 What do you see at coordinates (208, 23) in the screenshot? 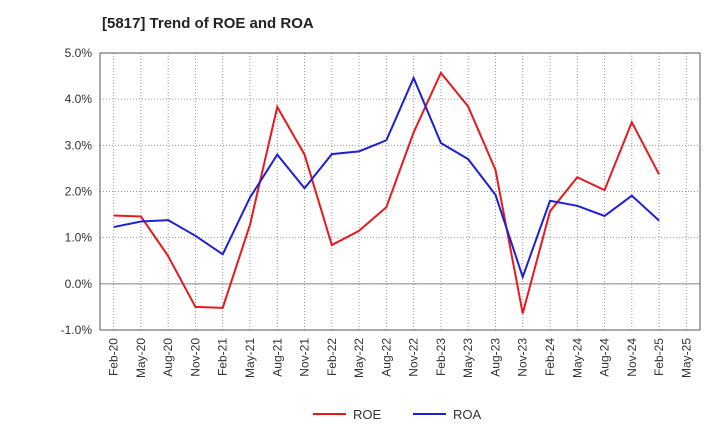
I see `chart-title: [5817] Trend of ROE and ROA` at bounding box center [208, 23].